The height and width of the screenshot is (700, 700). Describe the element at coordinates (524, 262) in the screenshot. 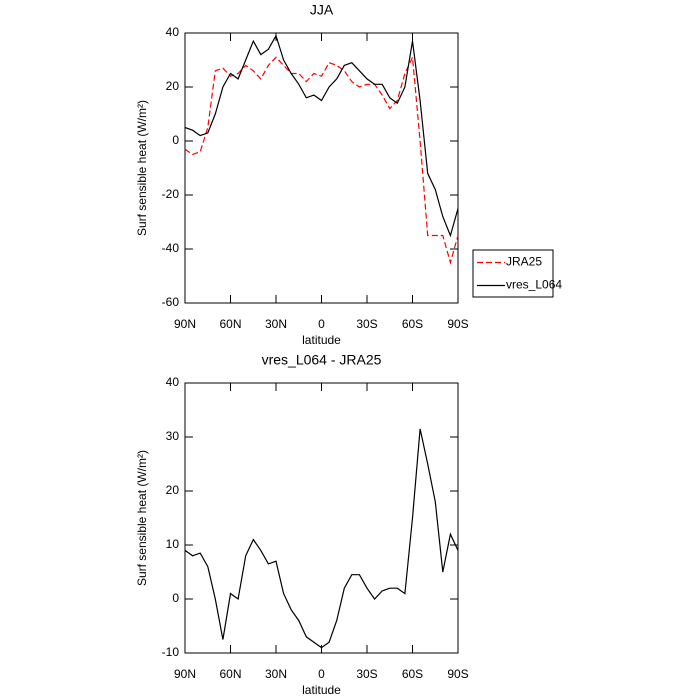

I see `legend-label: JRA25` at that location.